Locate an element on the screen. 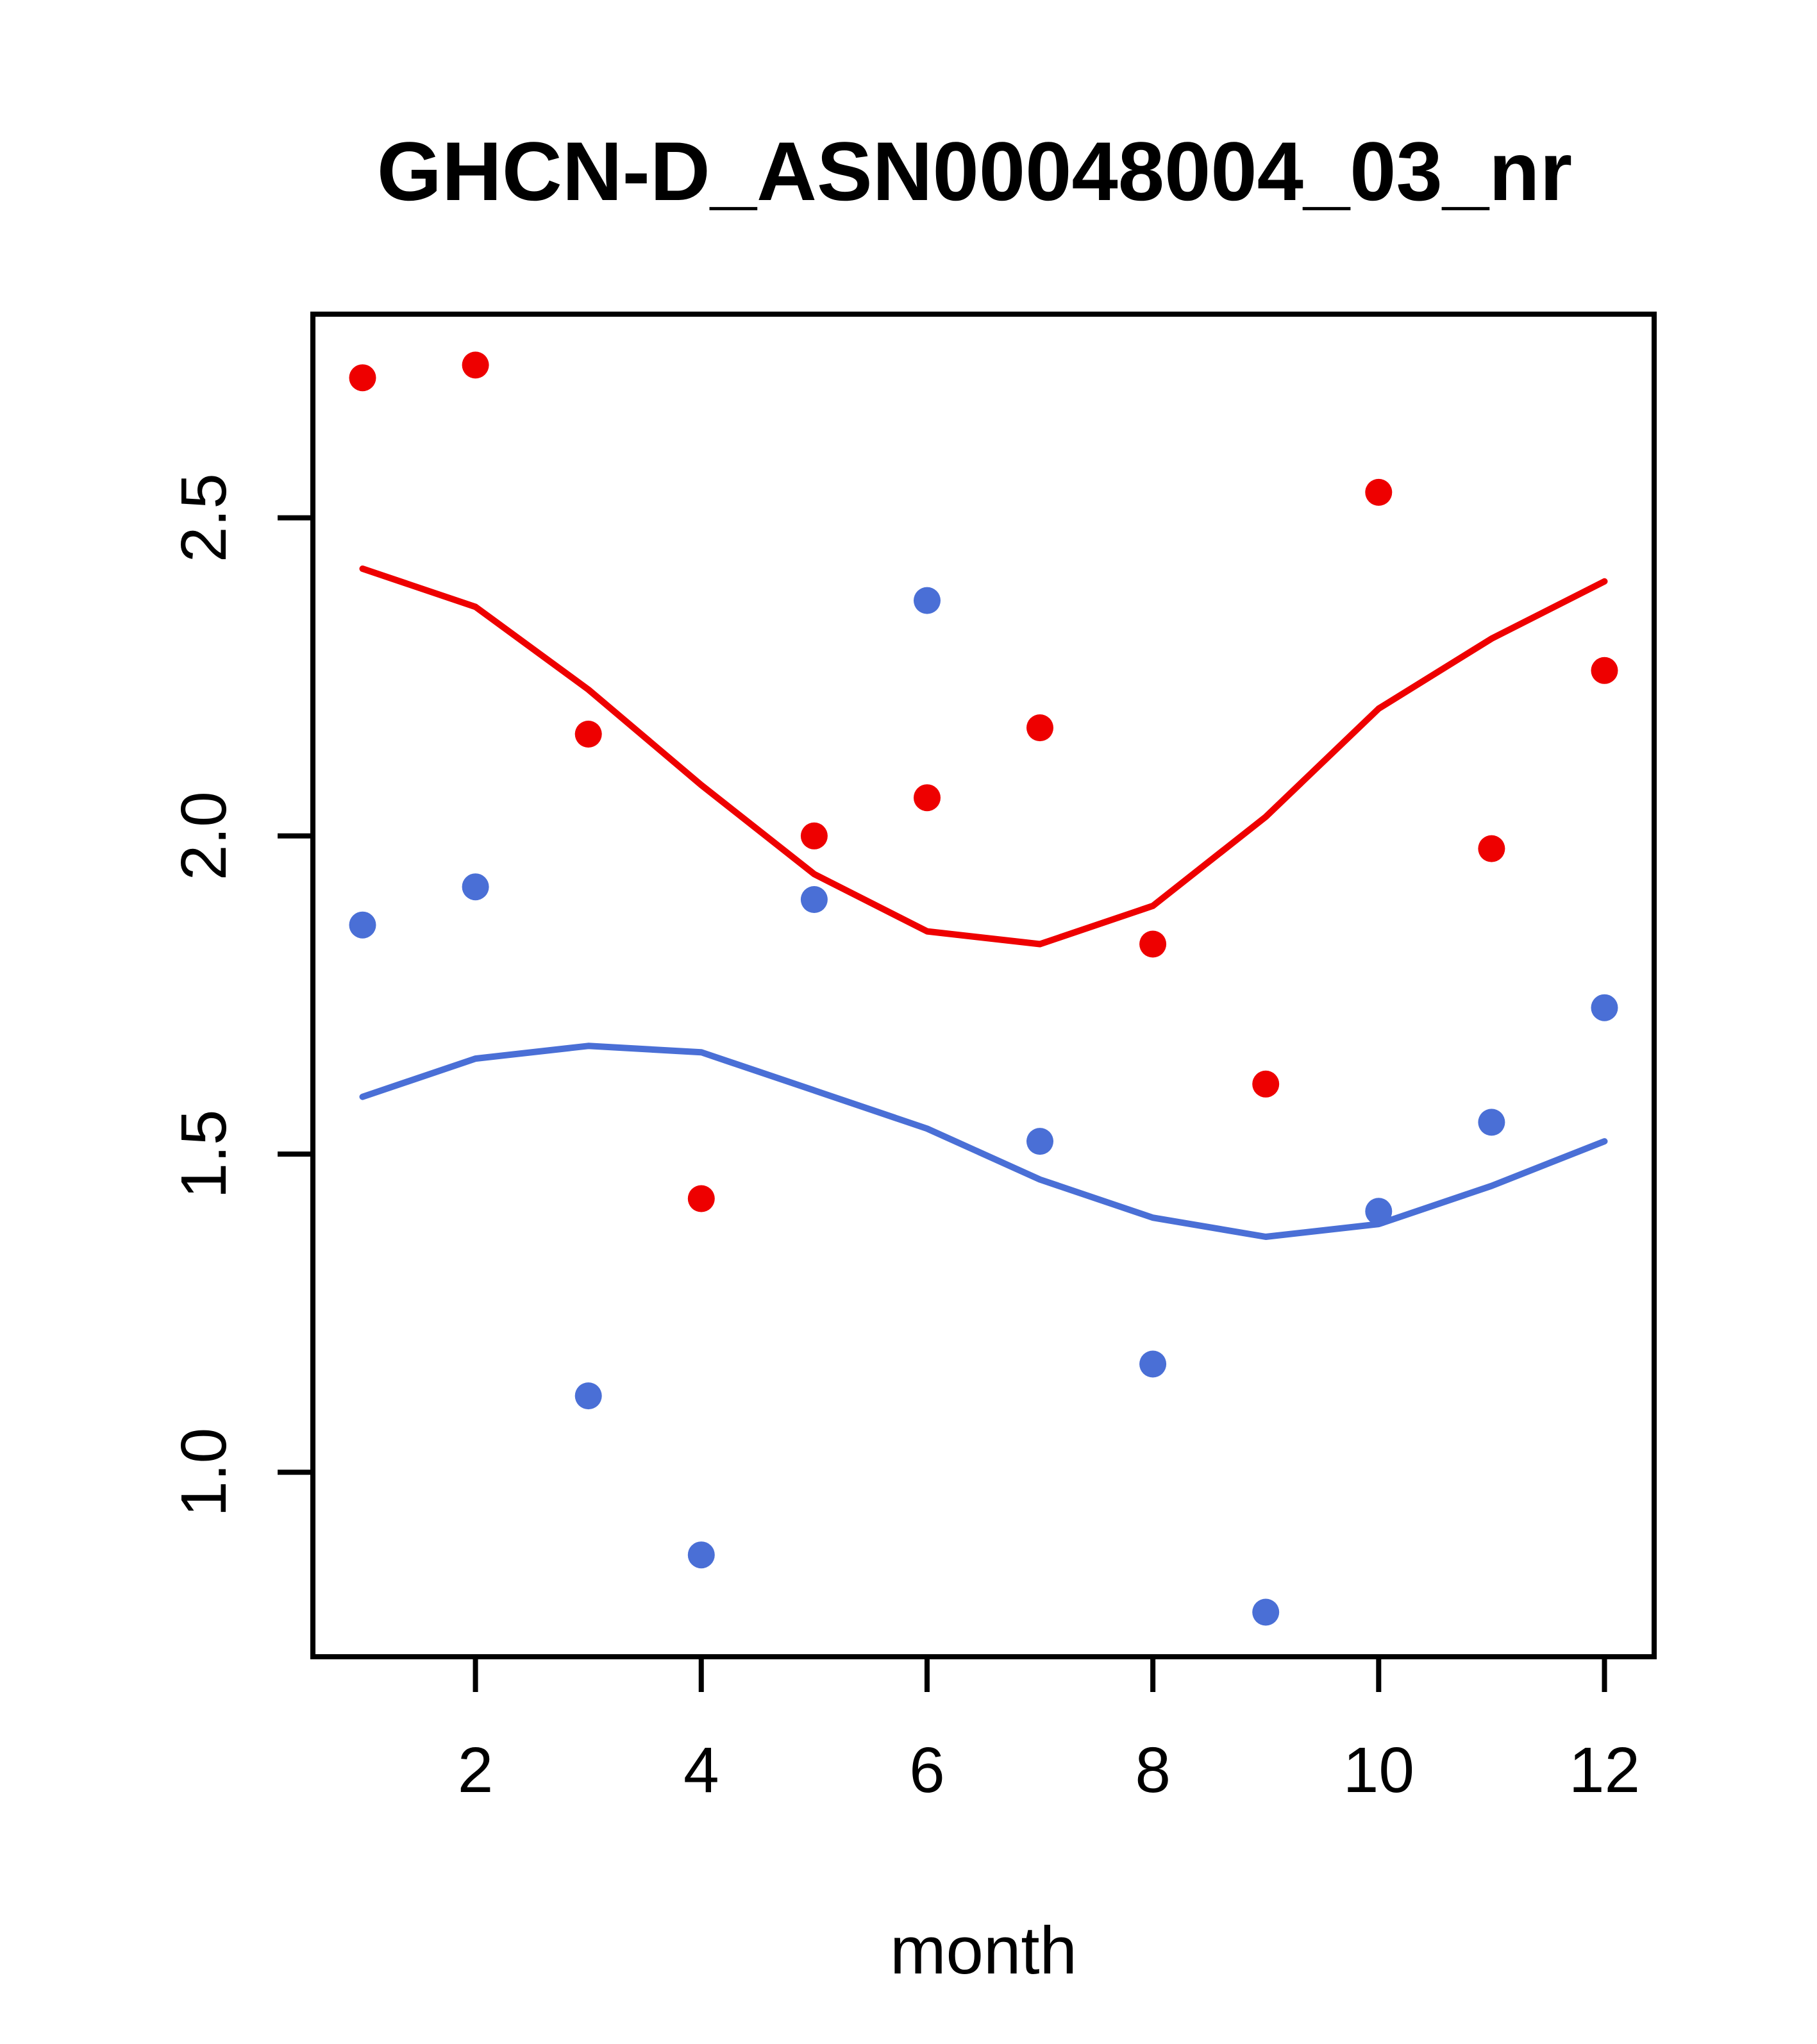 Image resolution: width=1817 pixels, height=2044 pixels. x-tick-label: 10 is located at coordinates (1378, 1770).